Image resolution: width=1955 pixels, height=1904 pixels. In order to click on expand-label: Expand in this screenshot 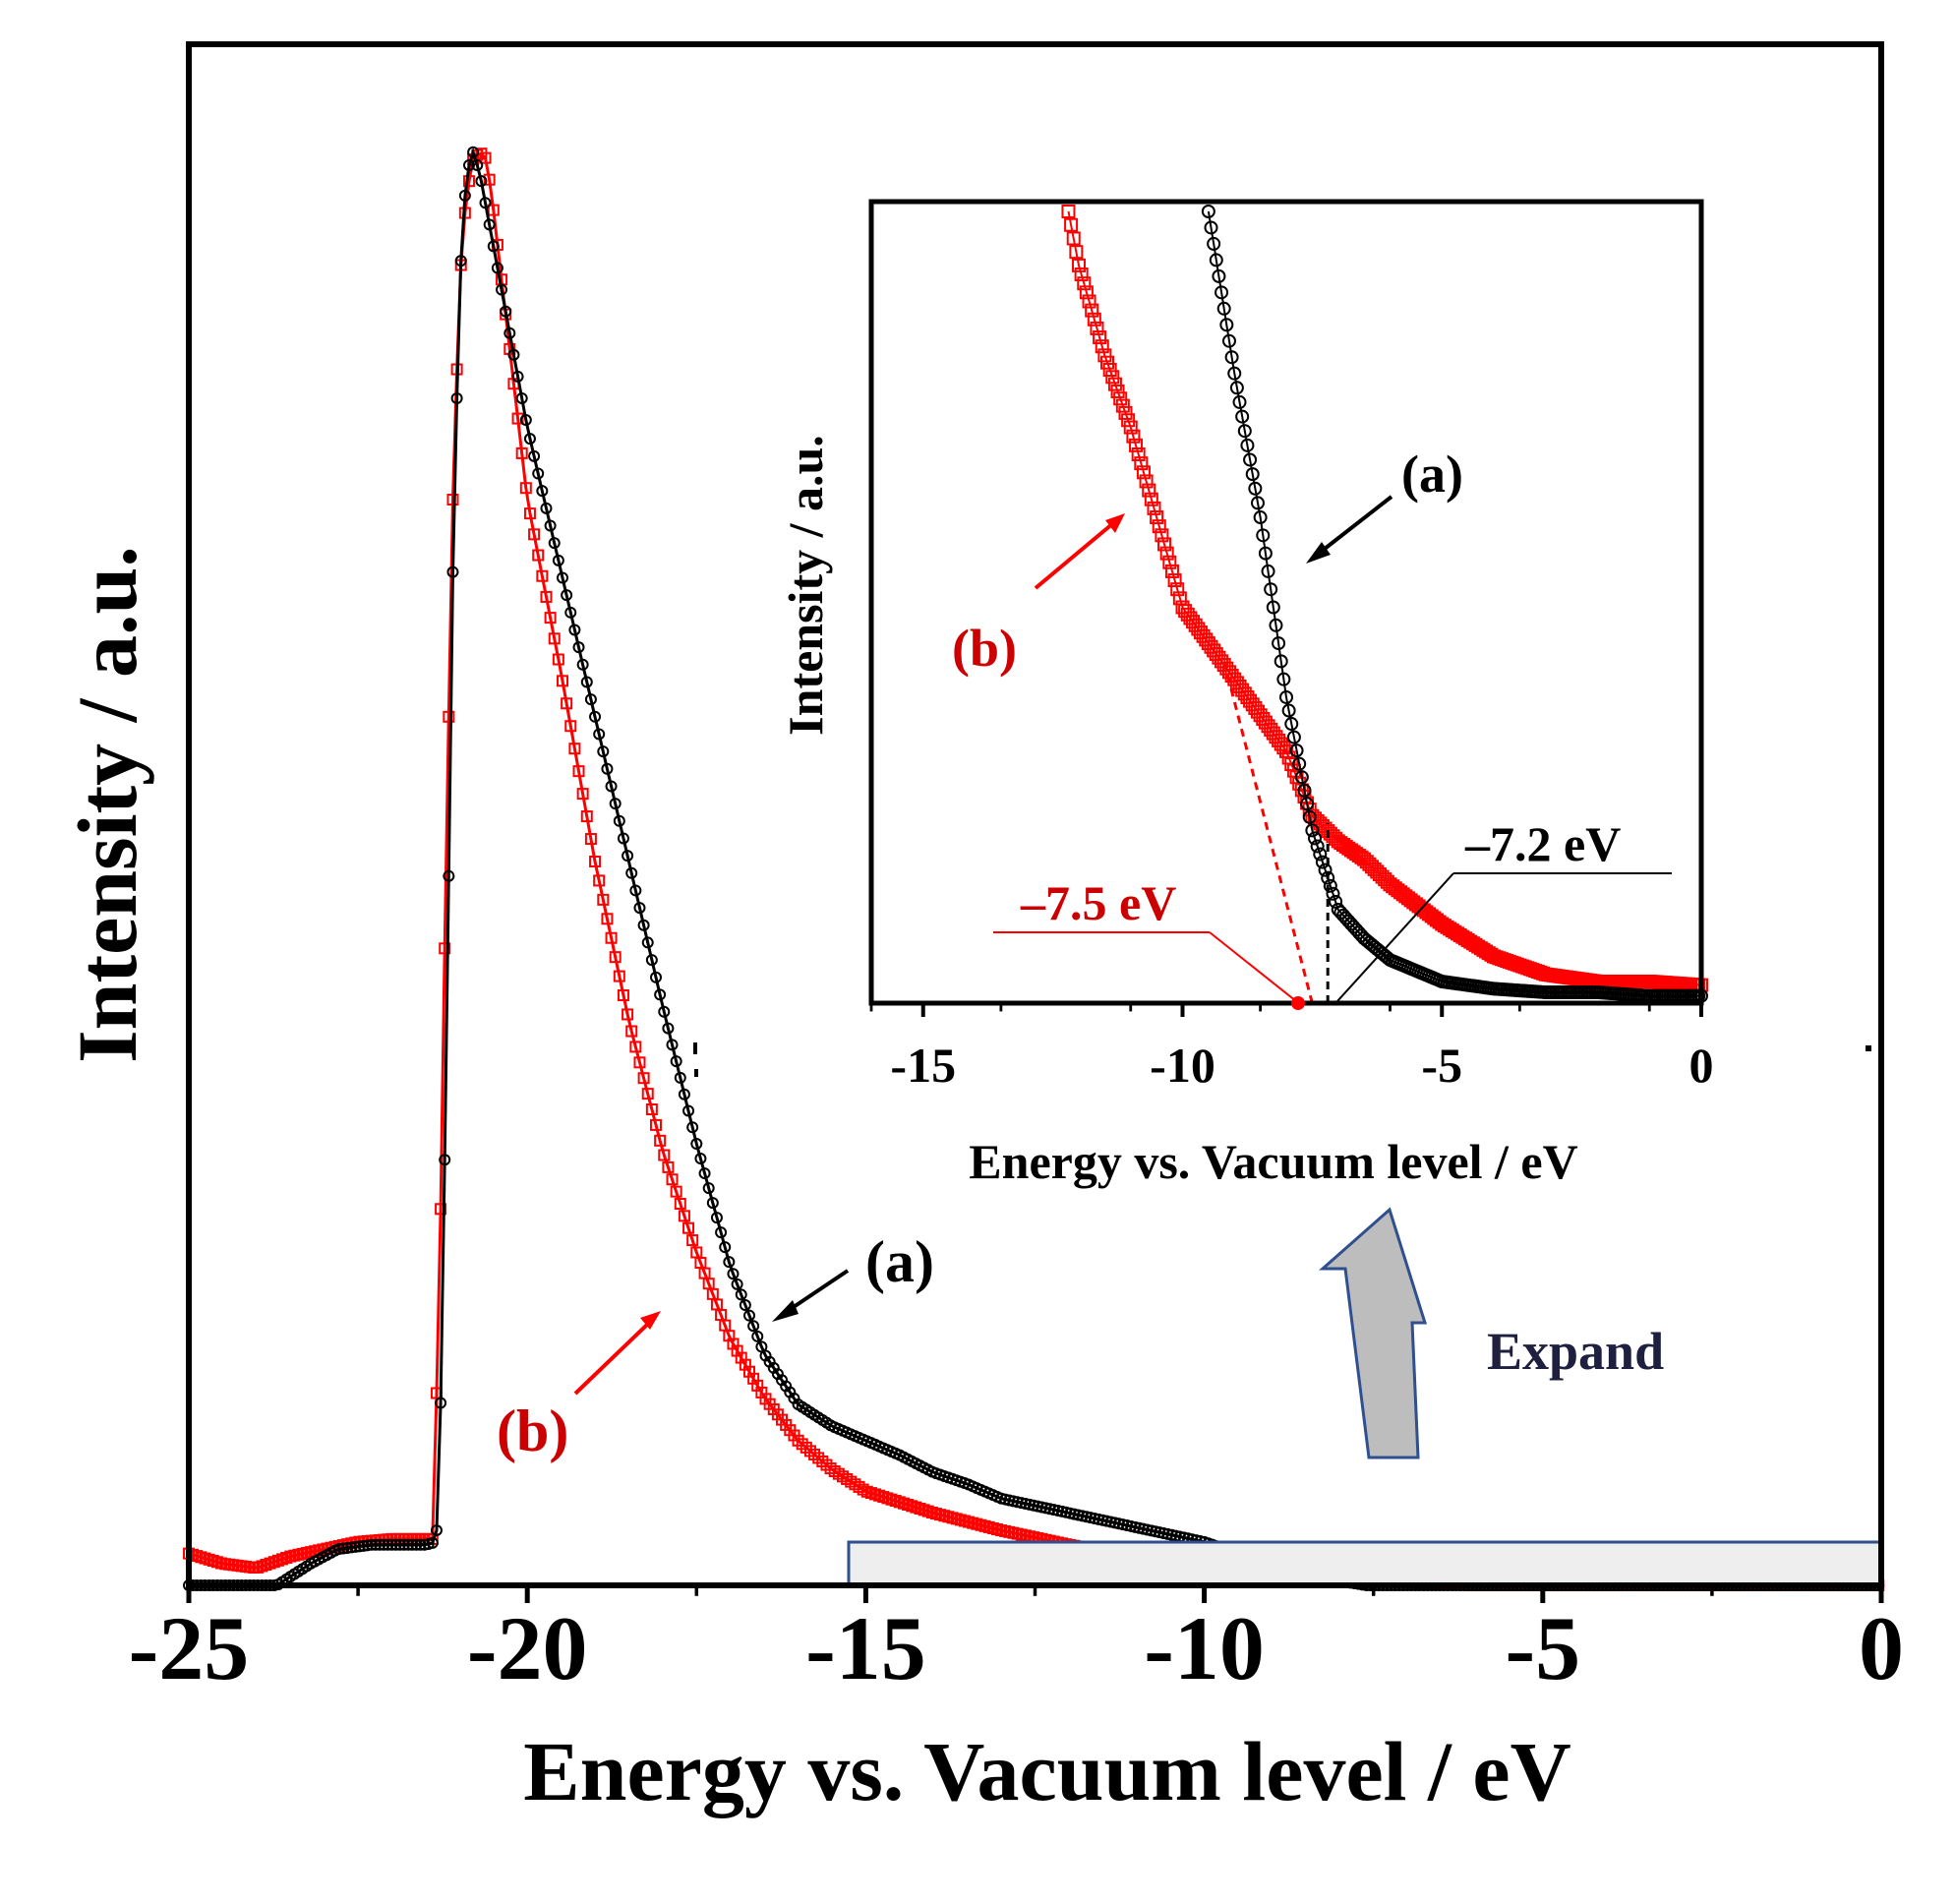, I will do `click(1575, 1351)`.